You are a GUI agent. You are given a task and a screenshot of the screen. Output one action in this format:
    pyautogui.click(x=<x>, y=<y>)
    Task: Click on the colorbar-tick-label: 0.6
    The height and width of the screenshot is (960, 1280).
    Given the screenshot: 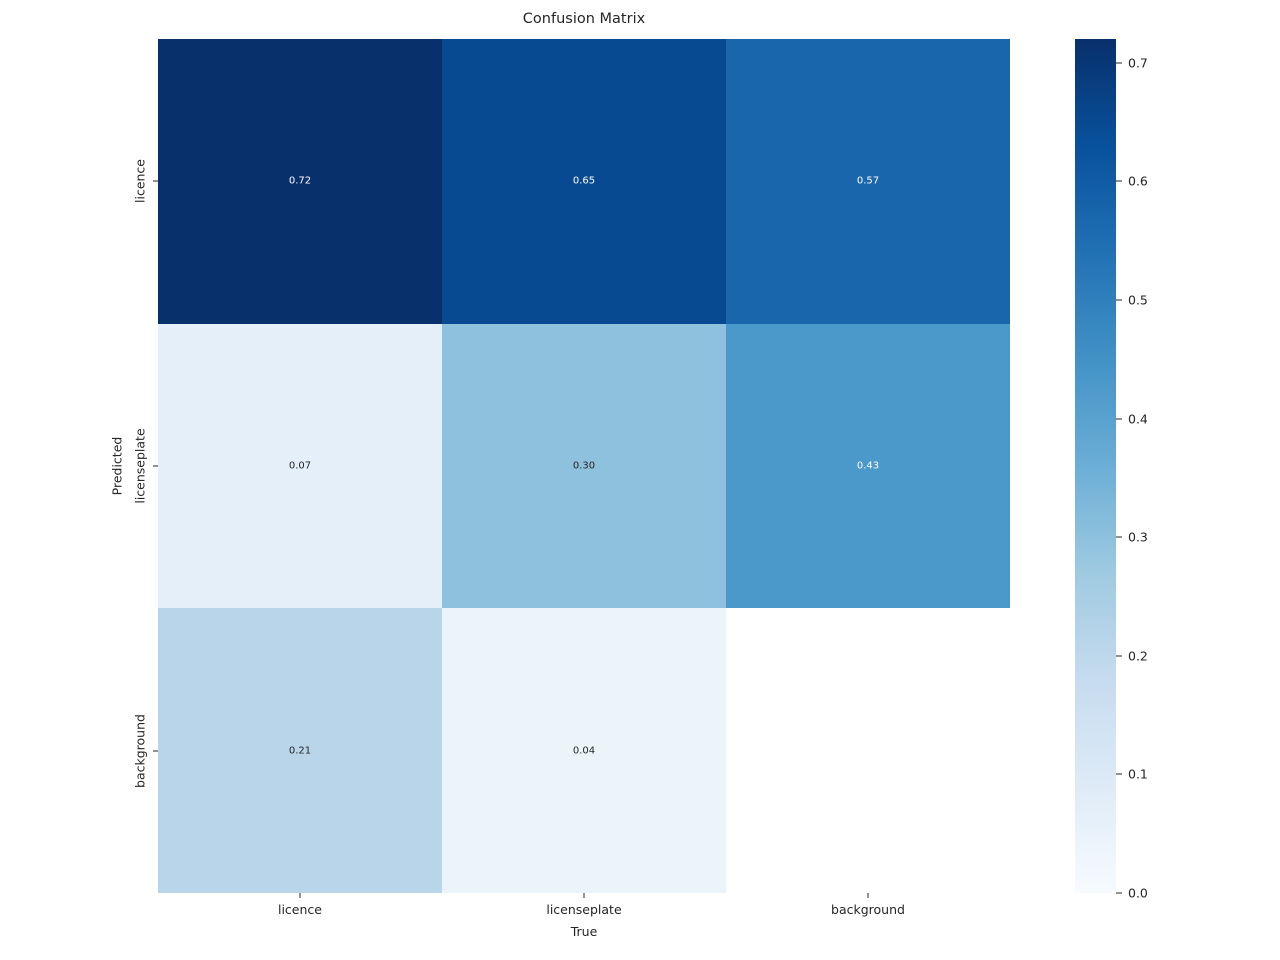 What is the action you would take?
    pyautogui.click(x=1138, y=181)
    